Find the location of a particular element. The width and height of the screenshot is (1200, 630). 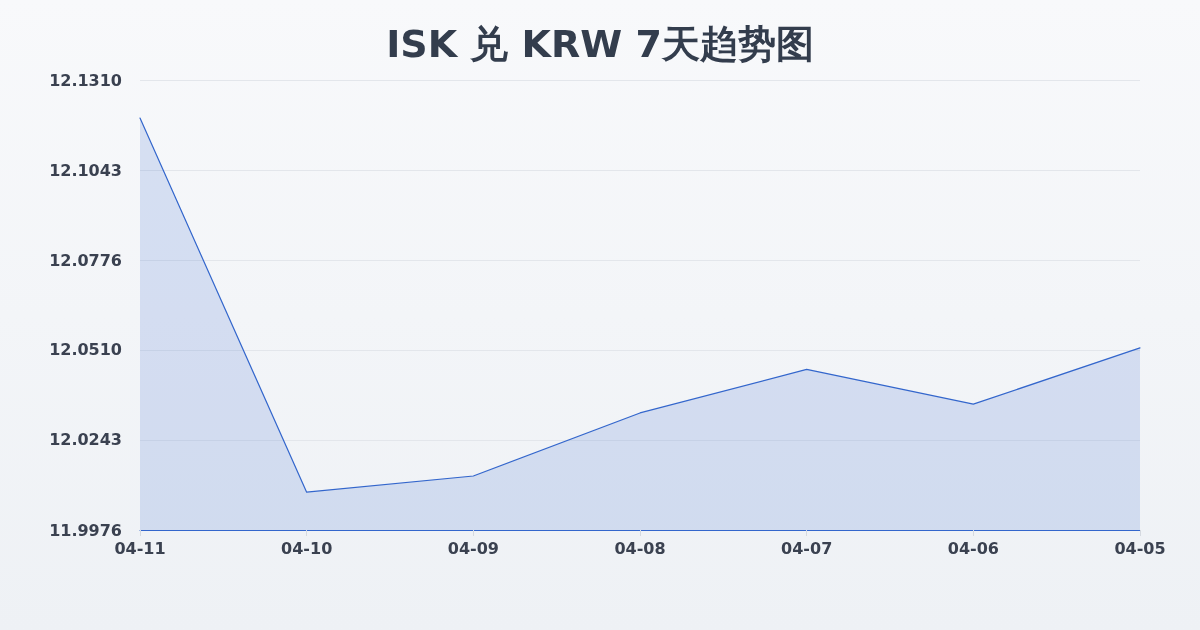

x-tick-label: 04-08 is located at coordinates (640, 548).